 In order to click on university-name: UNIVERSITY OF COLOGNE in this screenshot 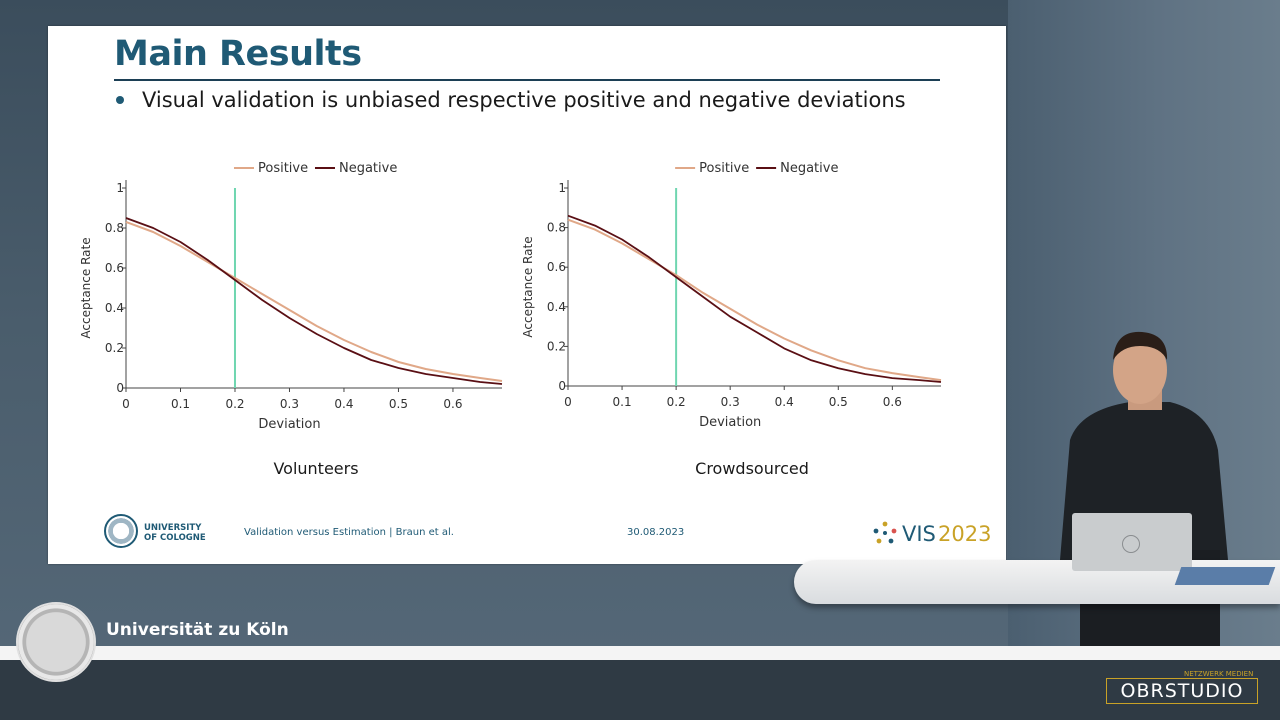, I will do `click(175, 533)`.